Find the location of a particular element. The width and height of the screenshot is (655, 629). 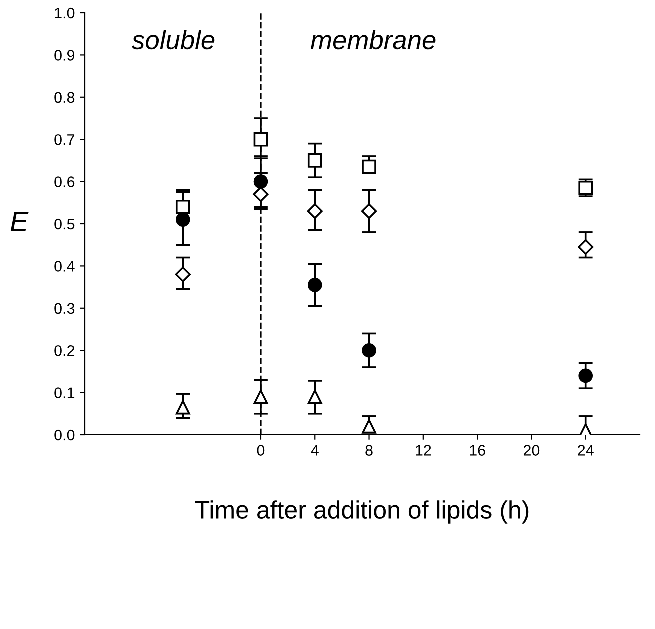

x-tick-label: 8 is located at coordinates (369, 450).